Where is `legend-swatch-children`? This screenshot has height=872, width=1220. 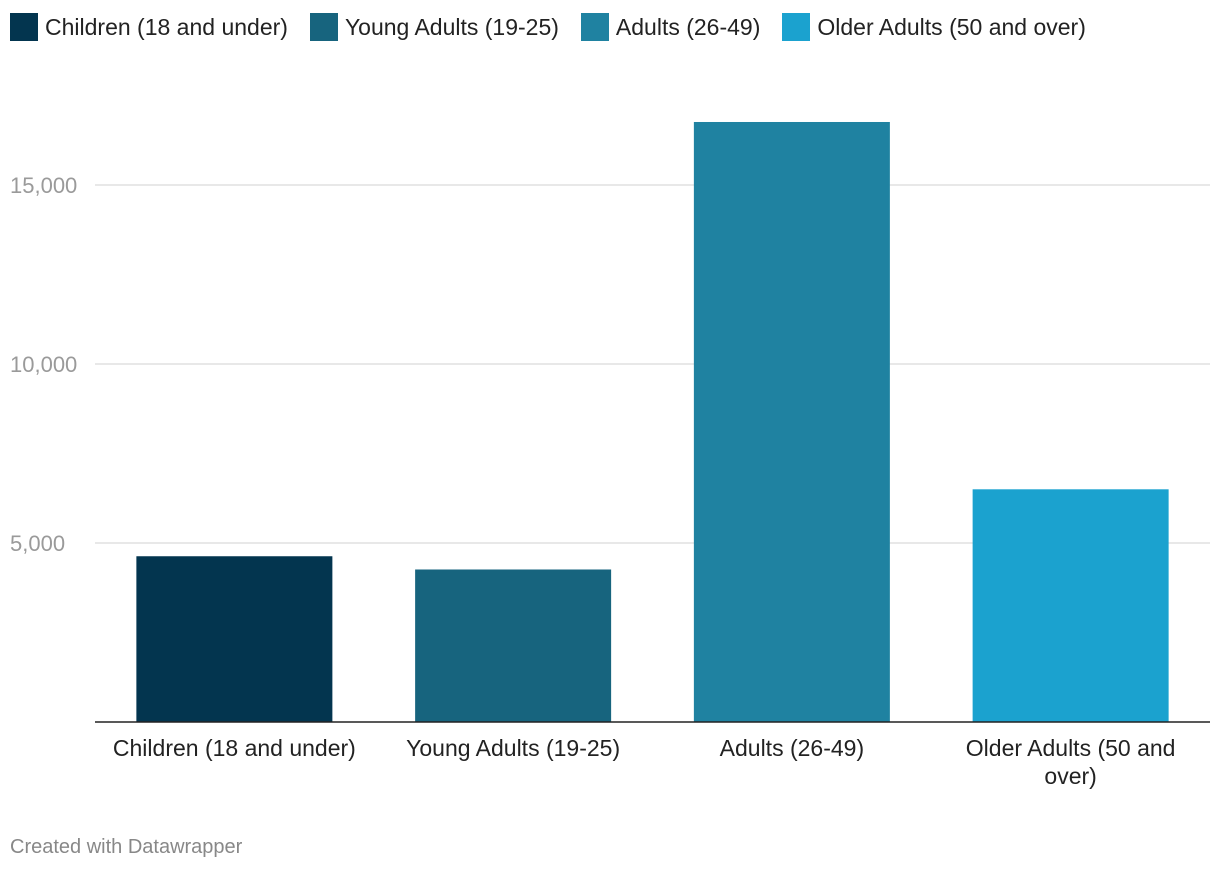
legend-swatch-children is located at coordinates (24, 27).